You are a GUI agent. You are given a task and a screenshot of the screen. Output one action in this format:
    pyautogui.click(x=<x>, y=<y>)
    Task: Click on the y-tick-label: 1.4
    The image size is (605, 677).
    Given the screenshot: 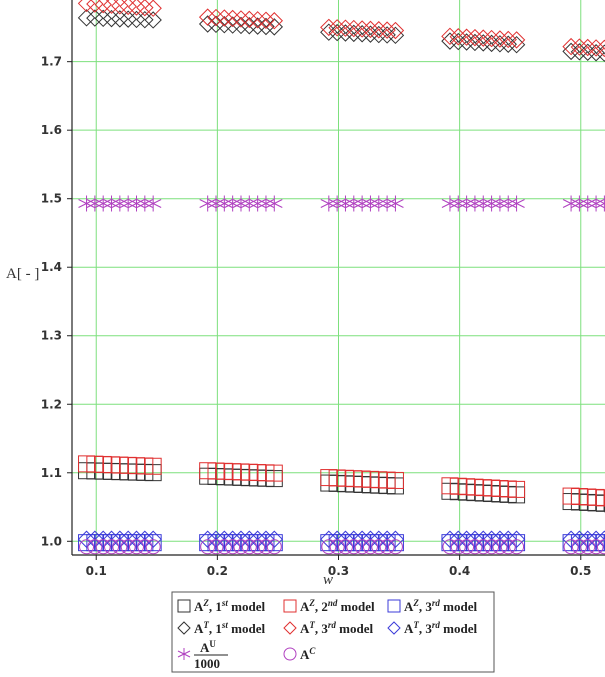 What is the action you would take?
    pyautogui.click(x=51, y=267)
    